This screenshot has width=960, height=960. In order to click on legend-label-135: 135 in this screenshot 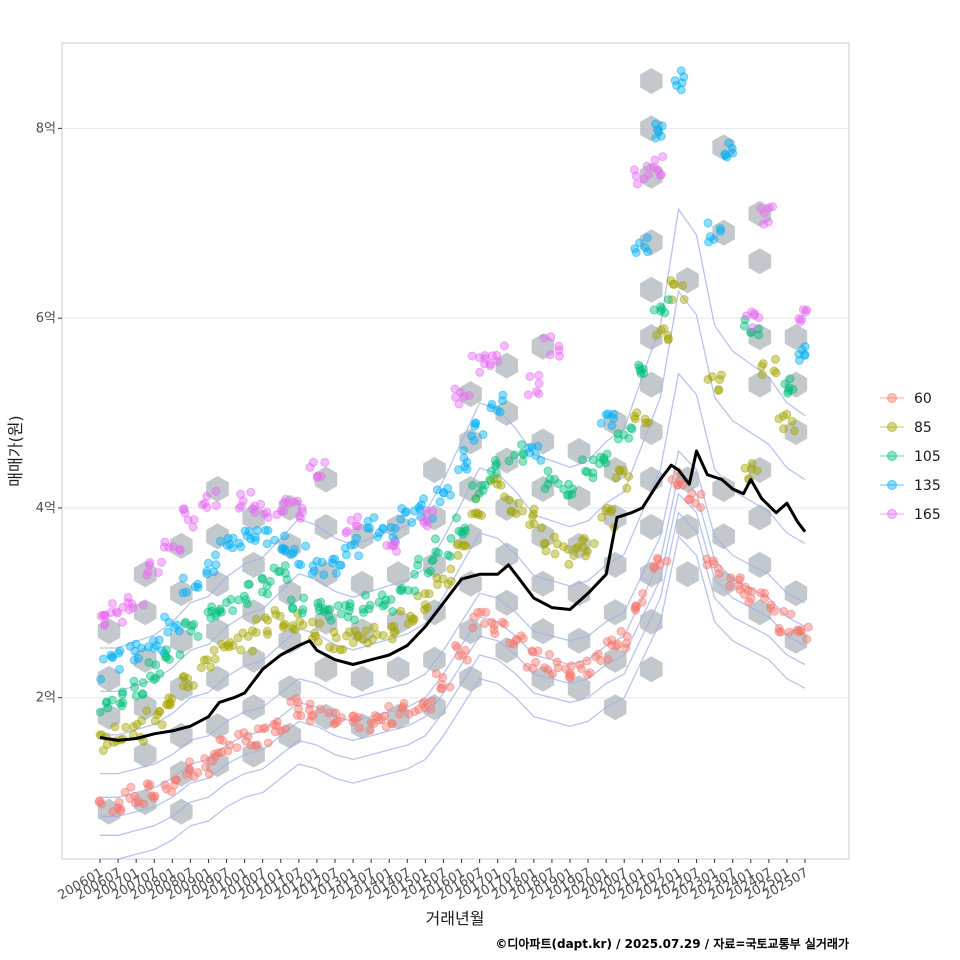, I will do `click(927, 486)`.